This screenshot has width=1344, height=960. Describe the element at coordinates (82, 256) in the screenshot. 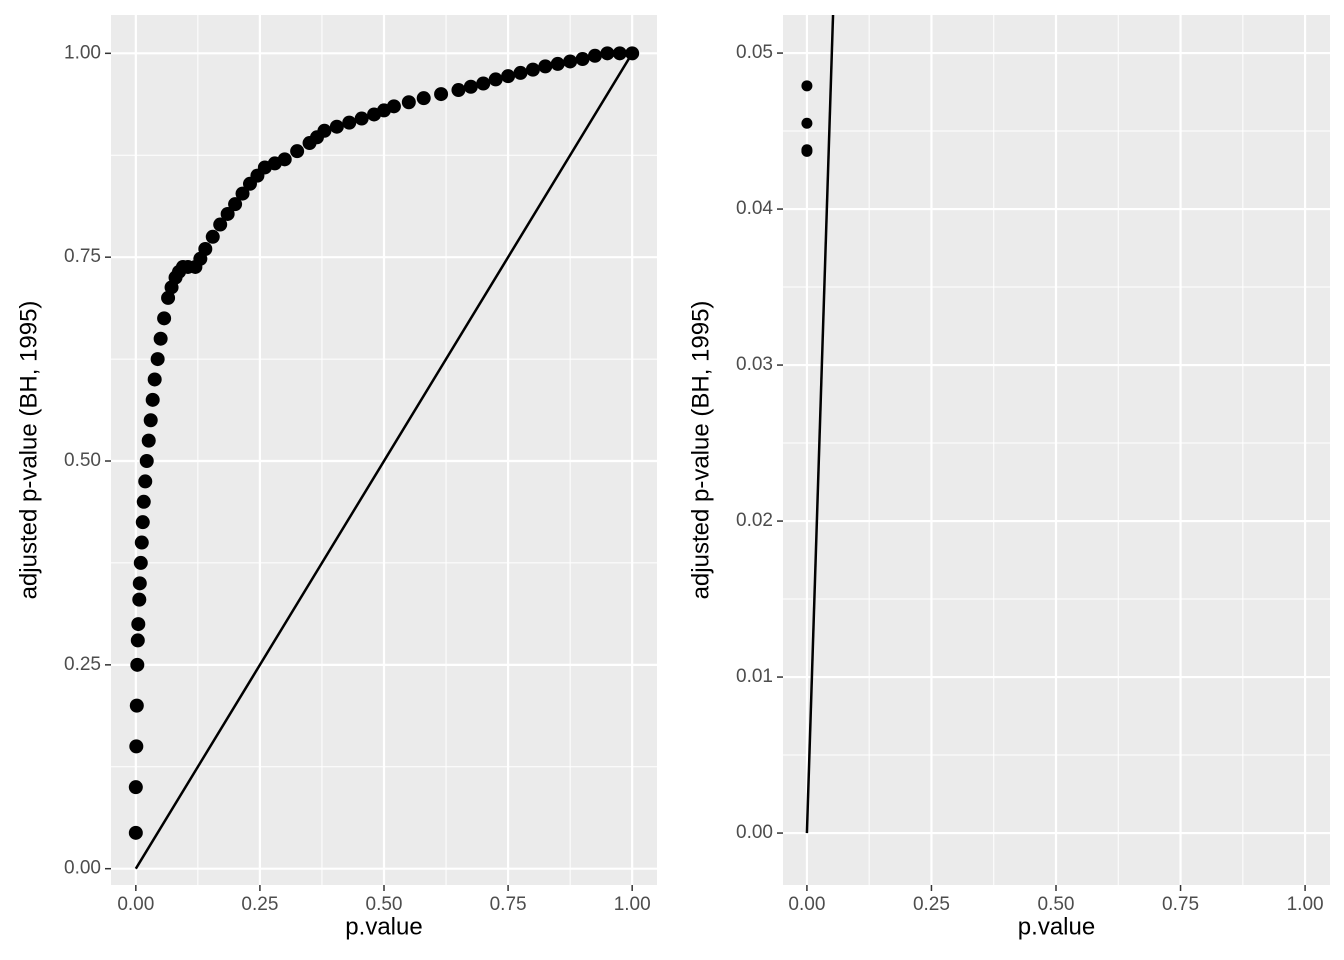

I see `y-tick-label: 0.75` at that location.